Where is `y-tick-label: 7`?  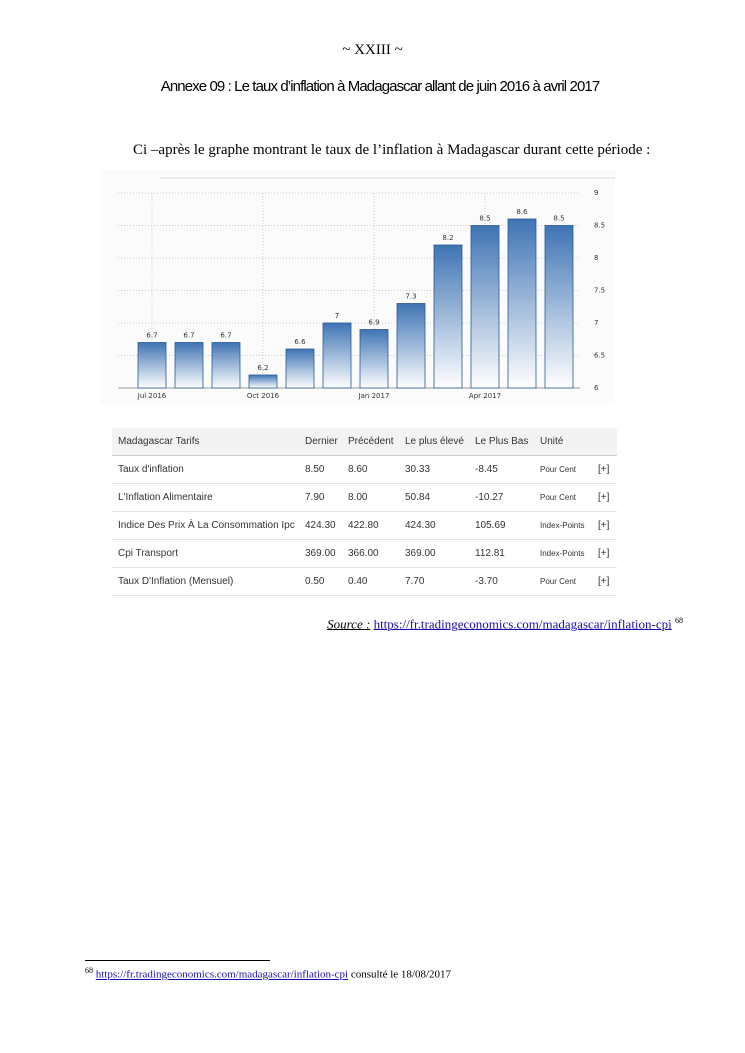
y-tick-label: 7 is located at coordinates (596, 323).